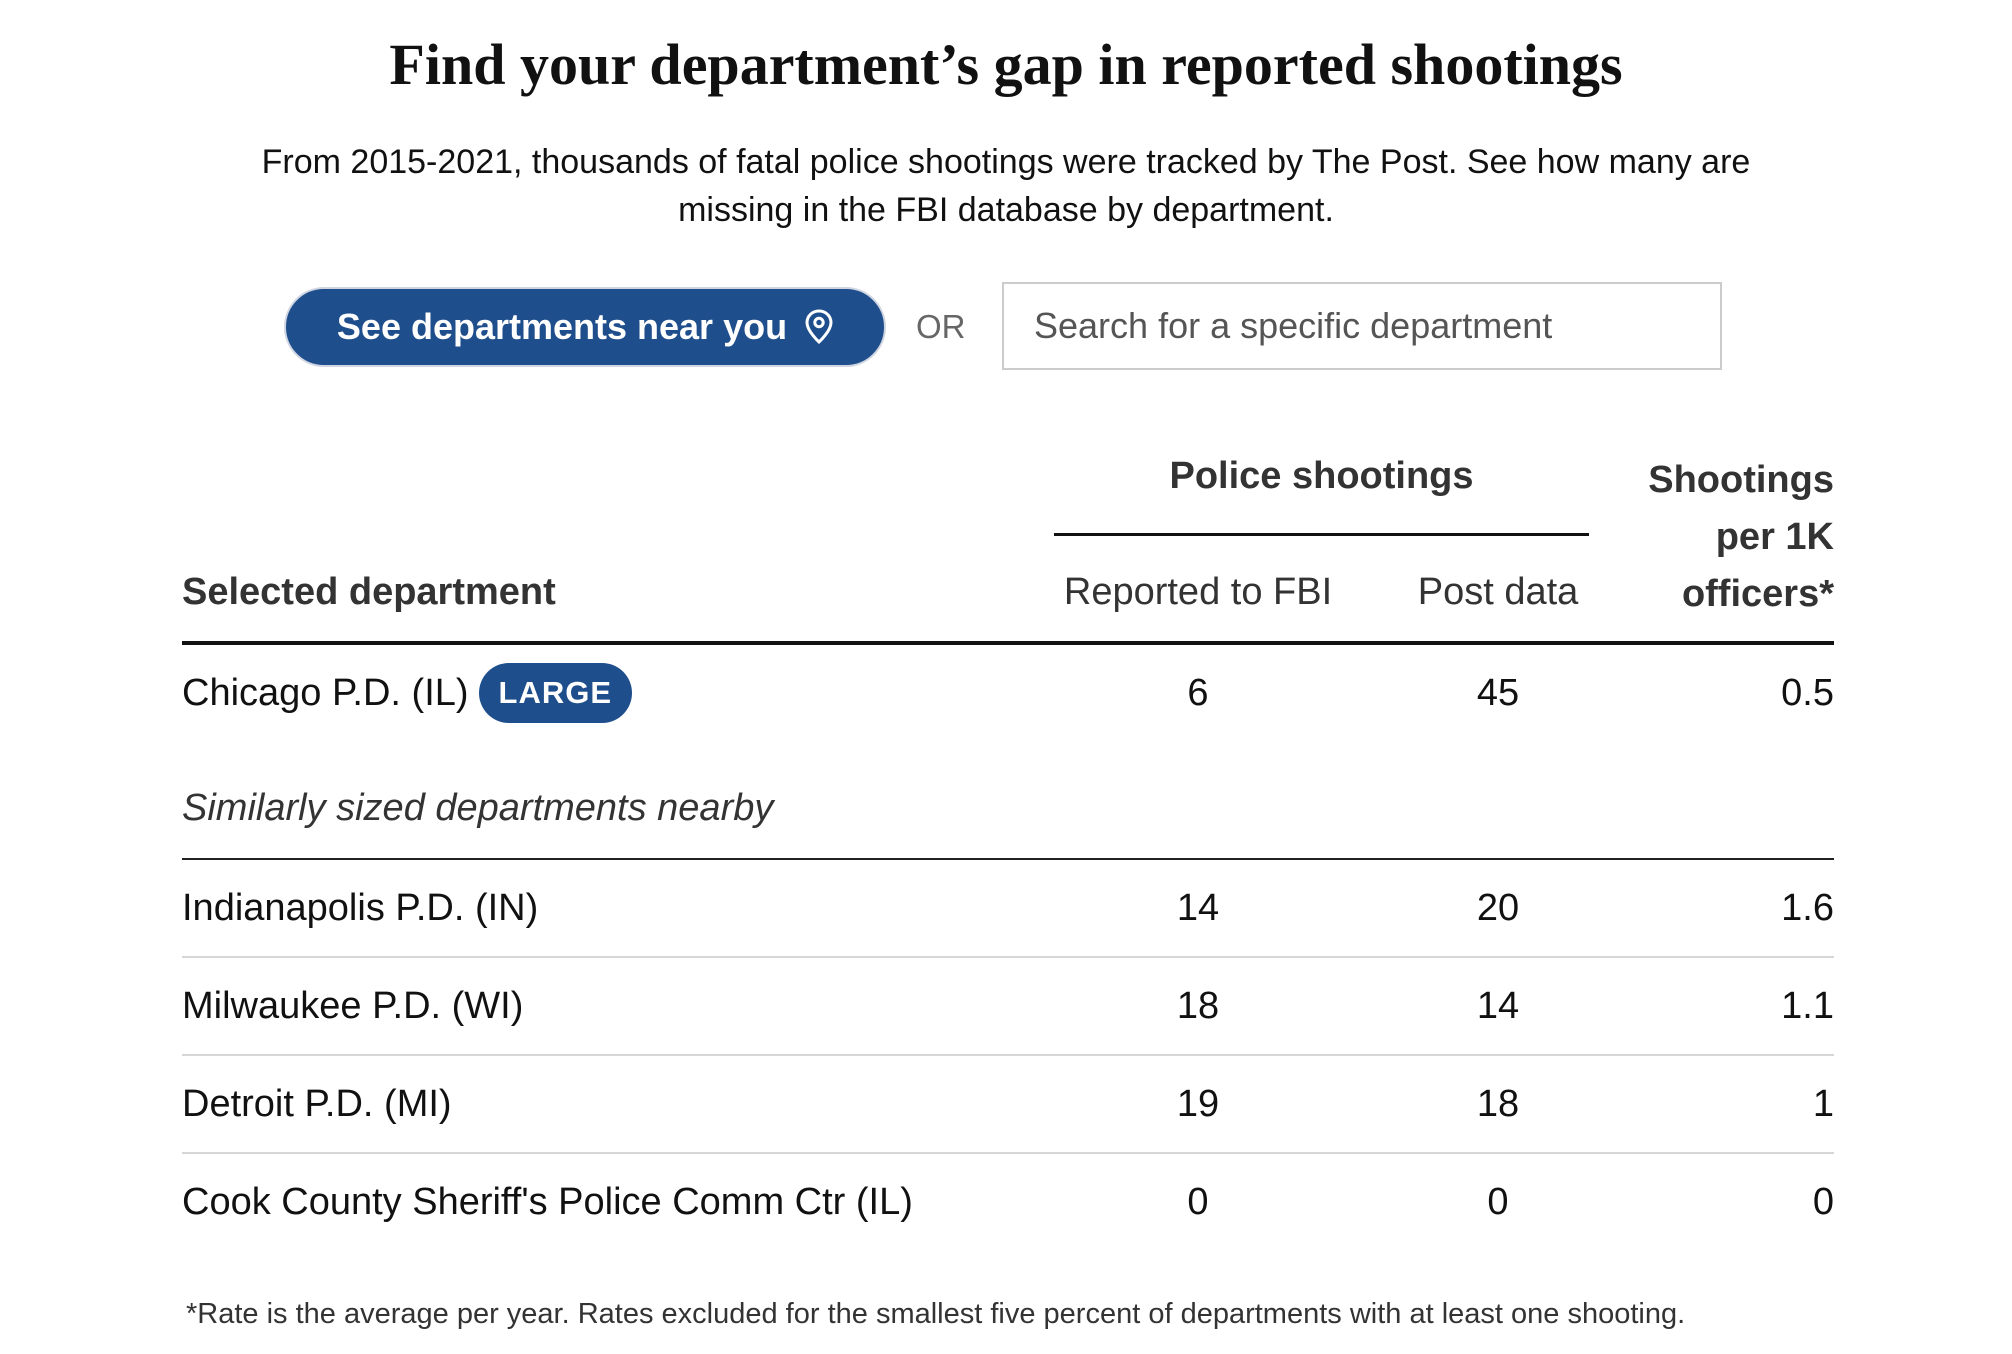  Describe the element at coordinates (1198, 1201) in the screenshot. I see `reported-fbi-cell: 0` at that location.